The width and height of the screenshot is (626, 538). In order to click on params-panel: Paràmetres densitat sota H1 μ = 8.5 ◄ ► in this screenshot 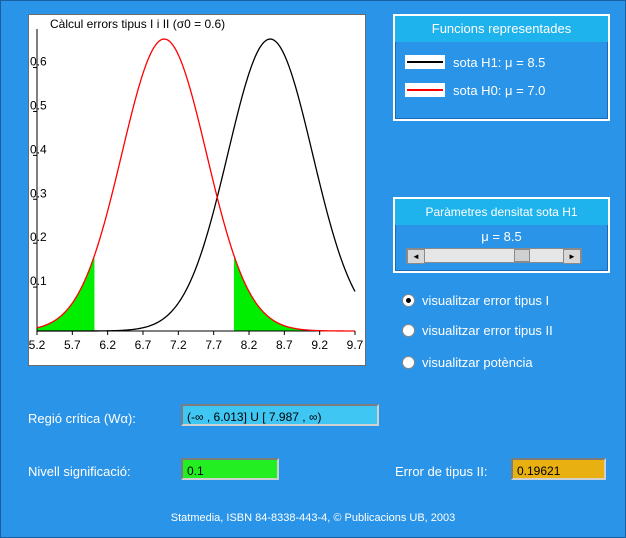, I will do `click(501, 235)`.